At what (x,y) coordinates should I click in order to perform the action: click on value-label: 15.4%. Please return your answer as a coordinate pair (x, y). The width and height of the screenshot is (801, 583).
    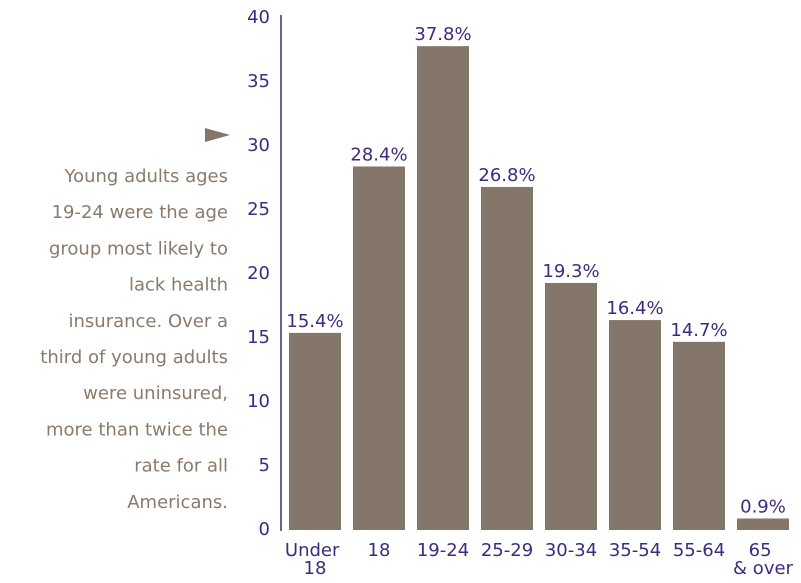
    Looking at the image, I should click on (314, 321).